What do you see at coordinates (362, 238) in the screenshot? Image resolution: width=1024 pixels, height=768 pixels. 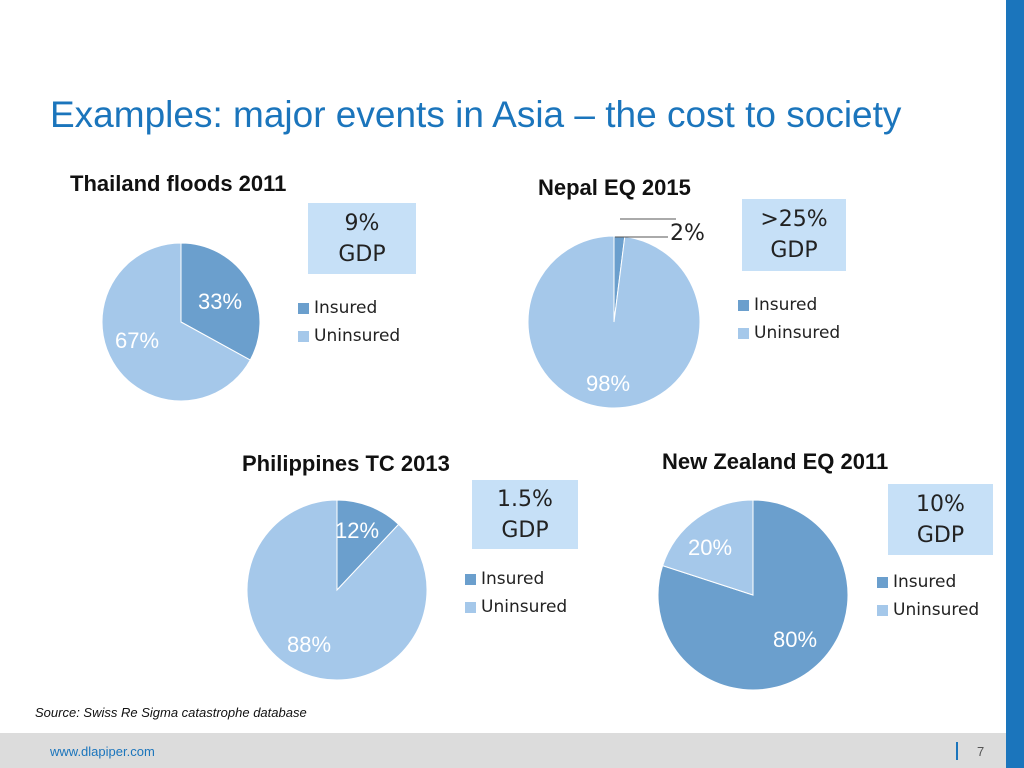 I see `gdp-box-thailand: 9% GDP` at bounding box center [362, 238].